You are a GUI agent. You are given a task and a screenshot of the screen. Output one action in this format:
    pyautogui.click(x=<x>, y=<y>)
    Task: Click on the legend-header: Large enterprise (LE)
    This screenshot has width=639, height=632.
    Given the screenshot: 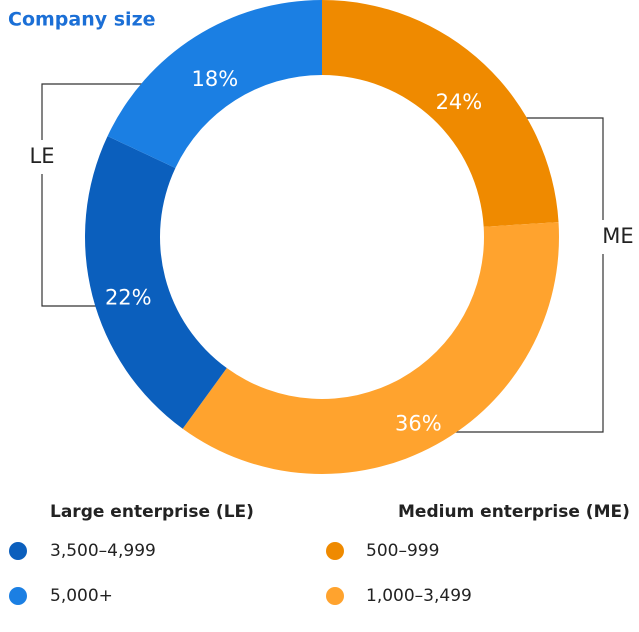 What is the action you would take?
    pyautogui.click(x=152, y=512)
    